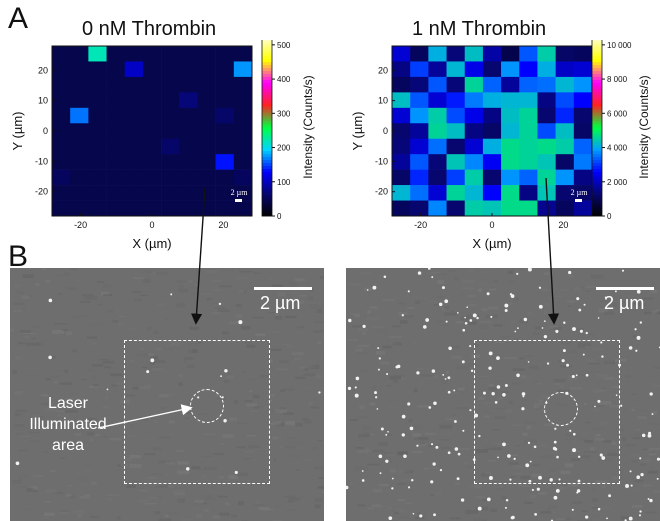 The width and height of the screenshot is (660, 521). What do you see at coordinates (207, 406) in the screenshot?
I see `laser-spot-circle` at bounding box center [207, 406].